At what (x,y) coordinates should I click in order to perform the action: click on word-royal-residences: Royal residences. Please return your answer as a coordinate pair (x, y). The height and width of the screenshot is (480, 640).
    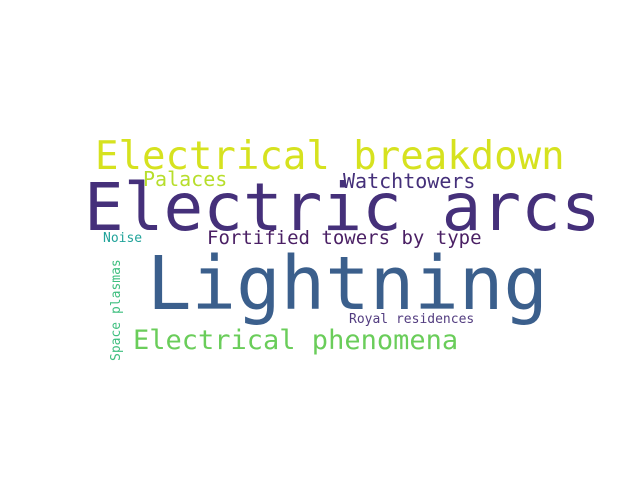
    Looking at the image, I should click on (412, 319).